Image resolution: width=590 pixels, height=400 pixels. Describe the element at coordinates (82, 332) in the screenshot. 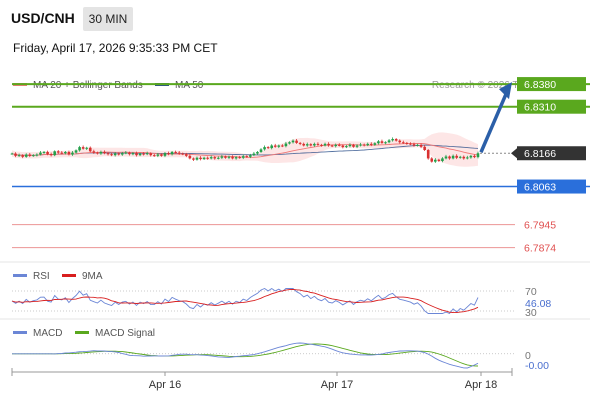

I see `legend-macd-signal-swatch` at that location.